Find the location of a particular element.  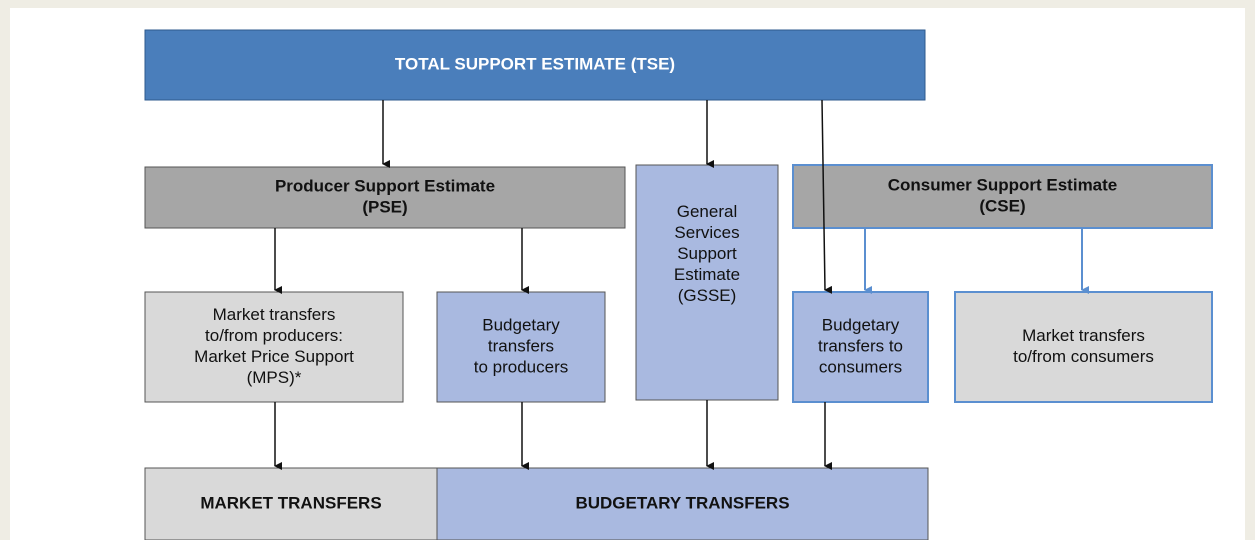

box-label: Support is located at coordinates (707, 253).